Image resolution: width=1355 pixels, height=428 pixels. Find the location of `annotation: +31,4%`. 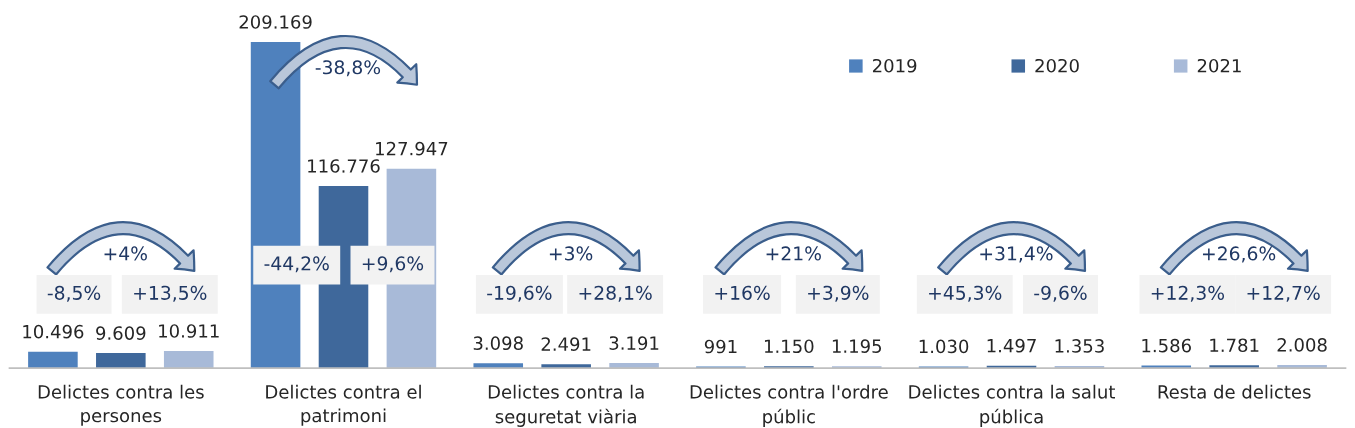

annotation: +31,4% is located at coordinates (1016, 254).